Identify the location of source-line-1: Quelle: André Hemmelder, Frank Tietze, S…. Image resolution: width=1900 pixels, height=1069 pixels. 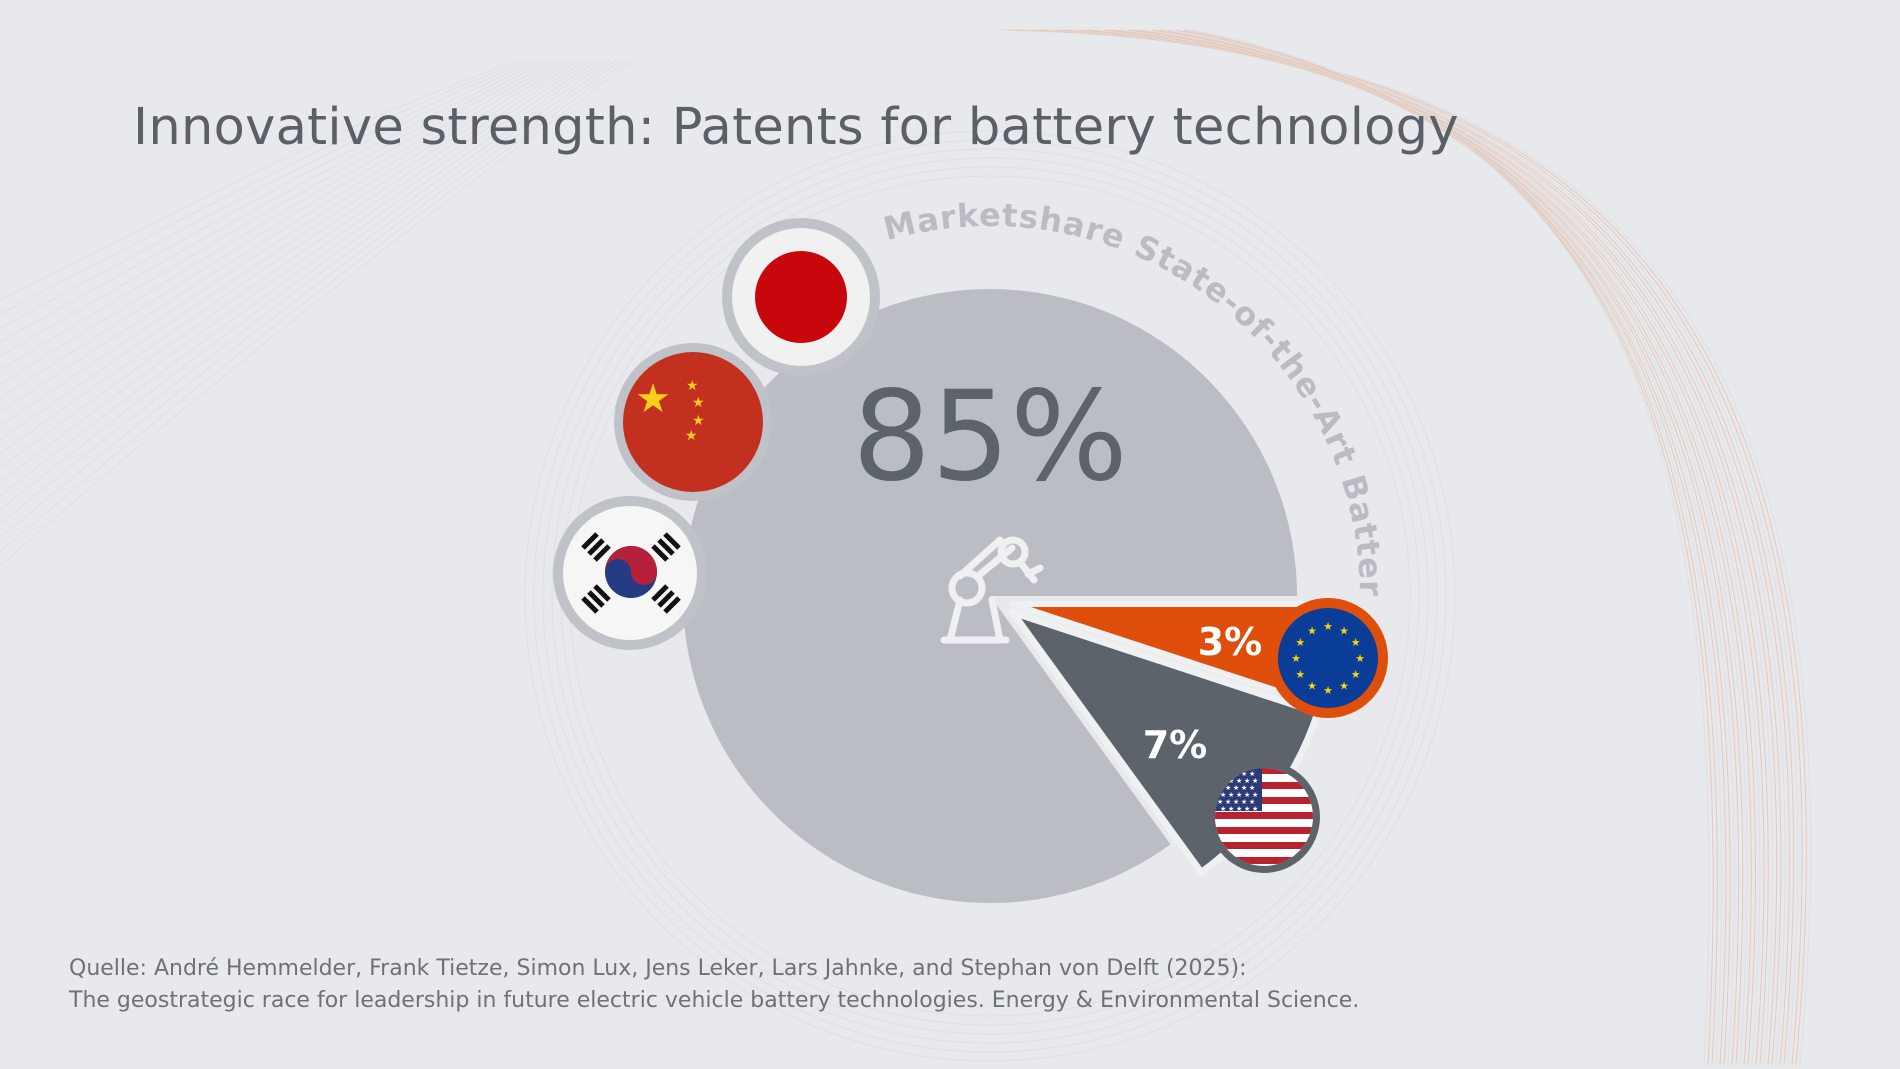
(658, 968).